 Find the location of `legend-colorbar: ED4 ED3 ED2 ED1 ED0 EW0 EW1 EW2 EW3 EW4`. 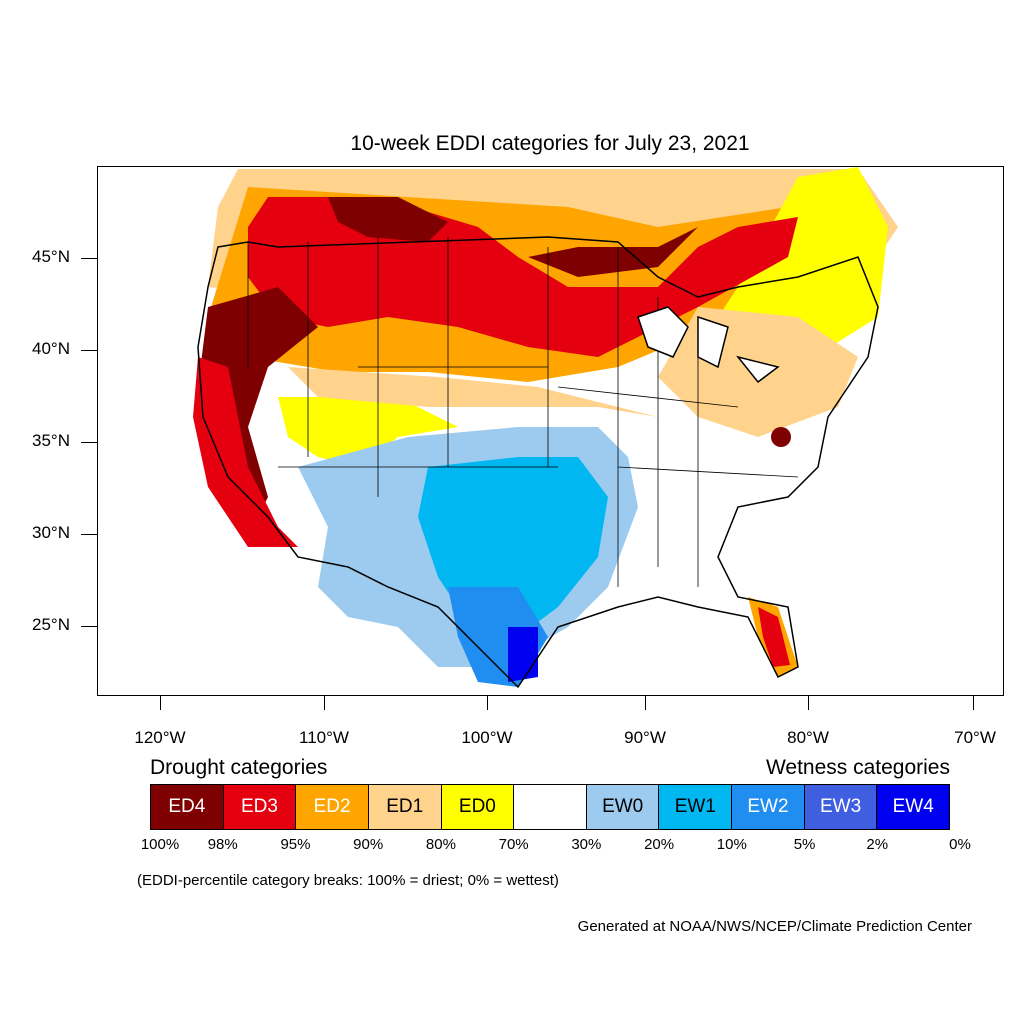

legend-colorbar: ED4 ED3 ED2 ED1 ED0 EW0 EW1 EW2 EW3 EW4 is located at coordinates (550, 807).